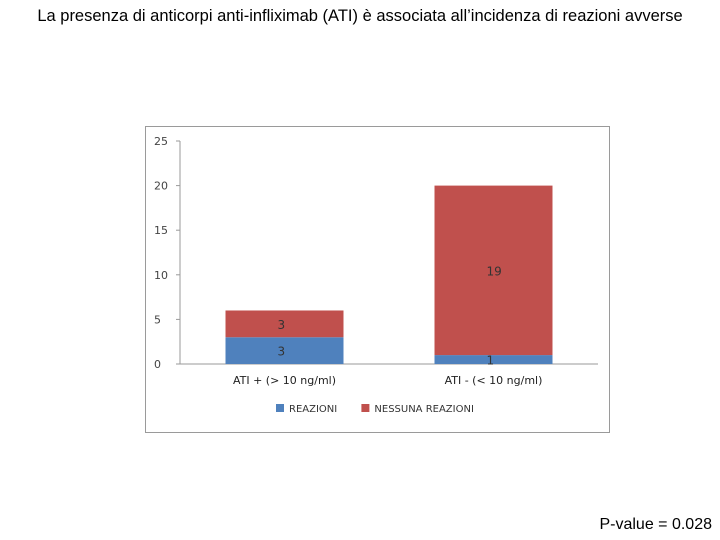  Describe the element at coordinates (161, 186) in the screenshot. I see `y-tick-label: 20` at that location.